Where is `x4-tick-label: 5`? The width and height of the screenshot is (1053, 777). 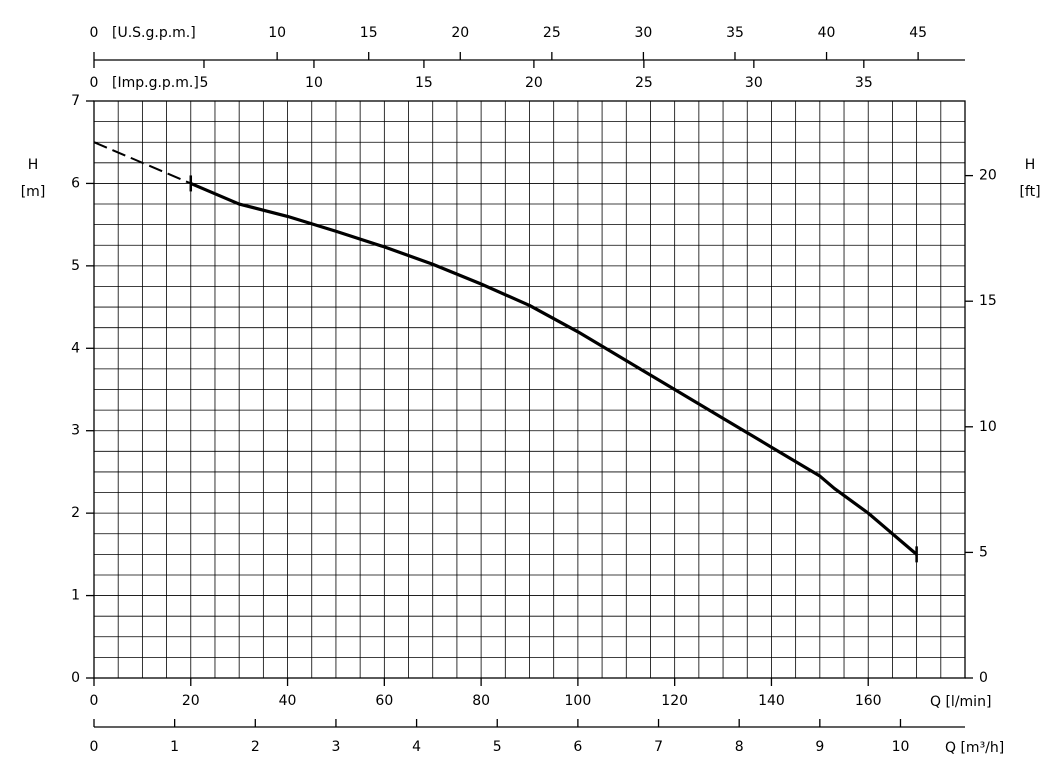
x4-tick-label: 5 is located at coordinates (497, 747).